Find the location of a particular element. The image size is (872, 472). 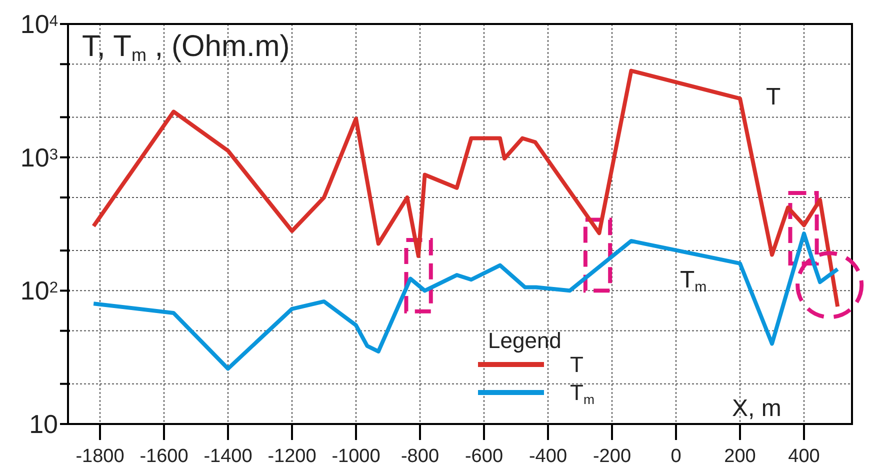

x-tick-label: -600 is located at coordinates (484, 456).